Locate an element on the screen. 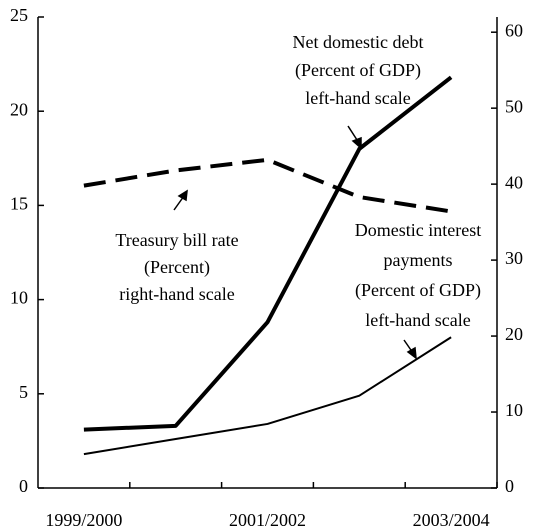 The height and width of the screenshot is (532, 546). y2-tick-label: 40 is located at coordinates (514, 182).